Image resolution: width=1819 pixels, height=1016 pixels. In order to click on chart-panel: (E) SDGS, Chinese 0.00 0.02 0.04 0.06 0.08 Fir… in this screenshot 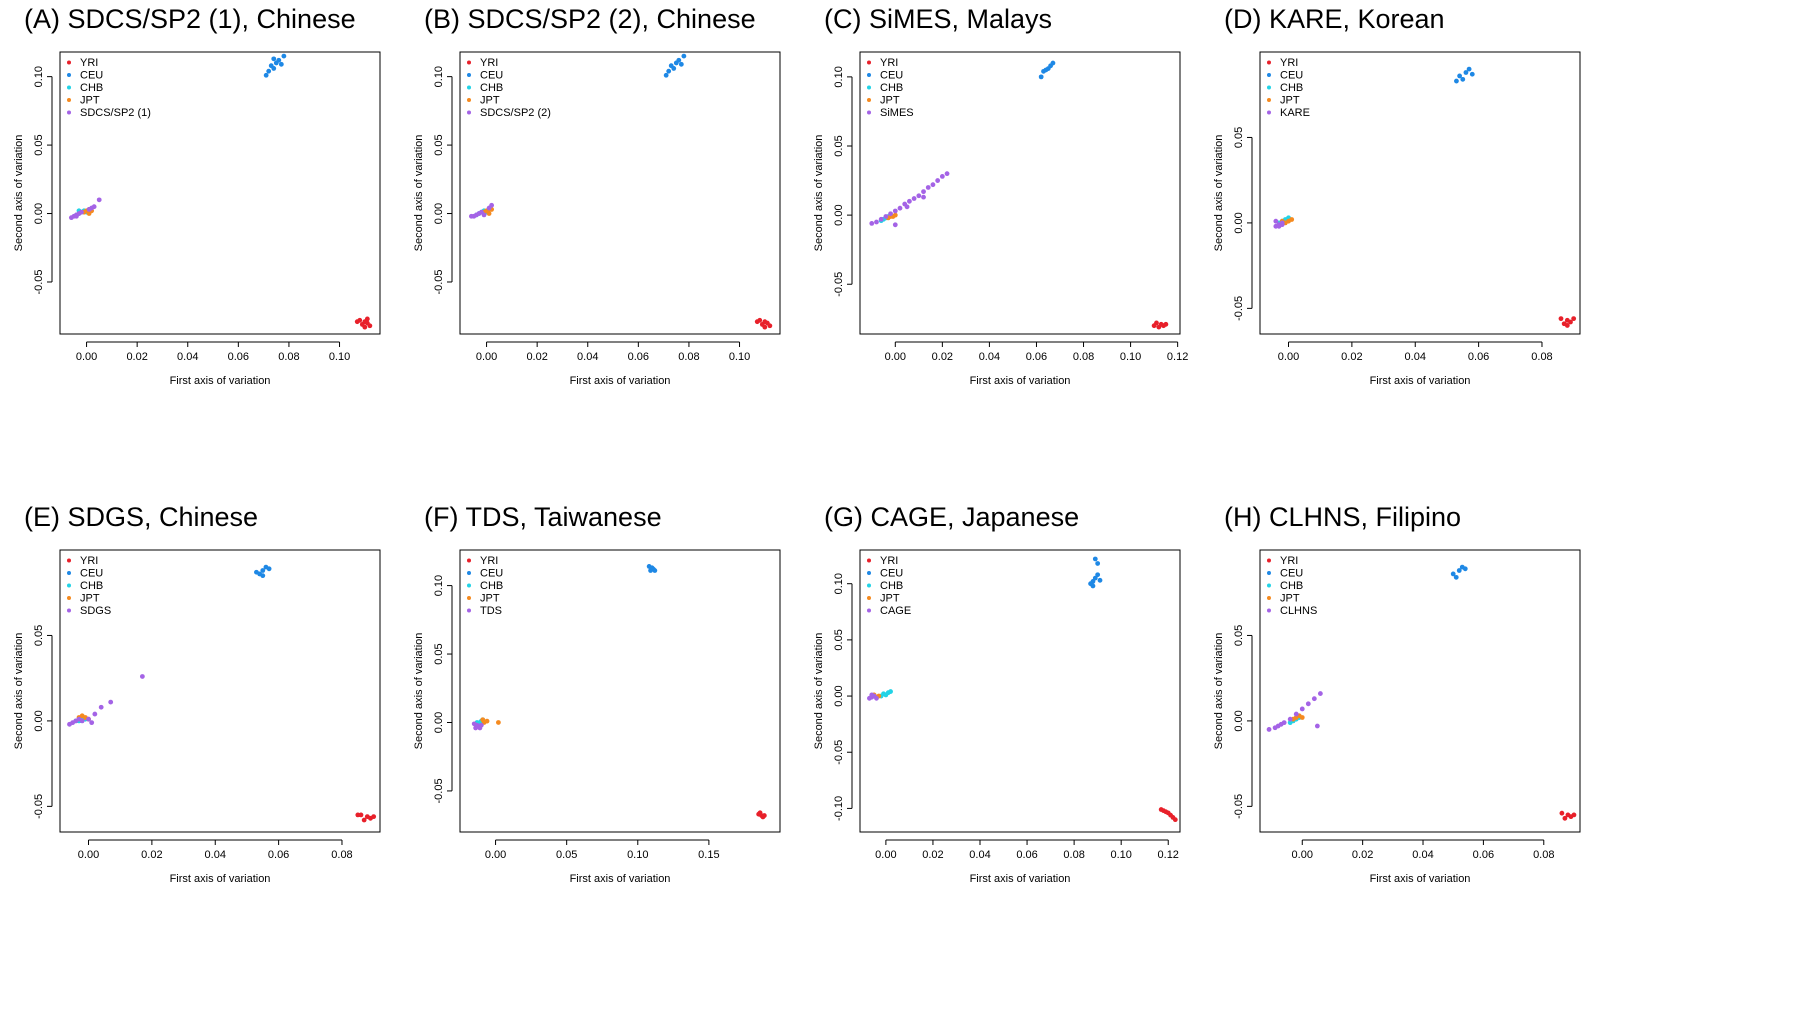, I will do `click(208, 697)`.